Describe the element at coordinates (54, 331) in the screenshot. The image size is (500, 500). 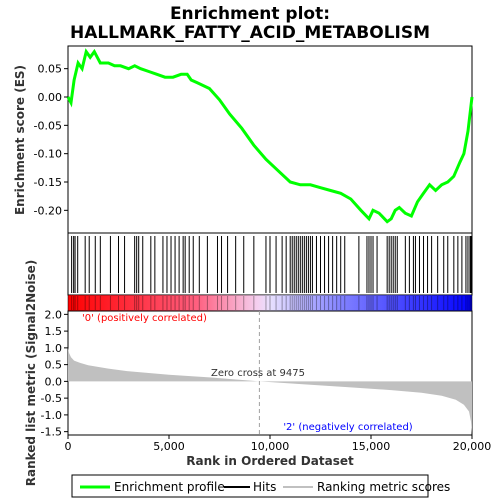
I see `metric-y-tick-label: 1.5` at that location.